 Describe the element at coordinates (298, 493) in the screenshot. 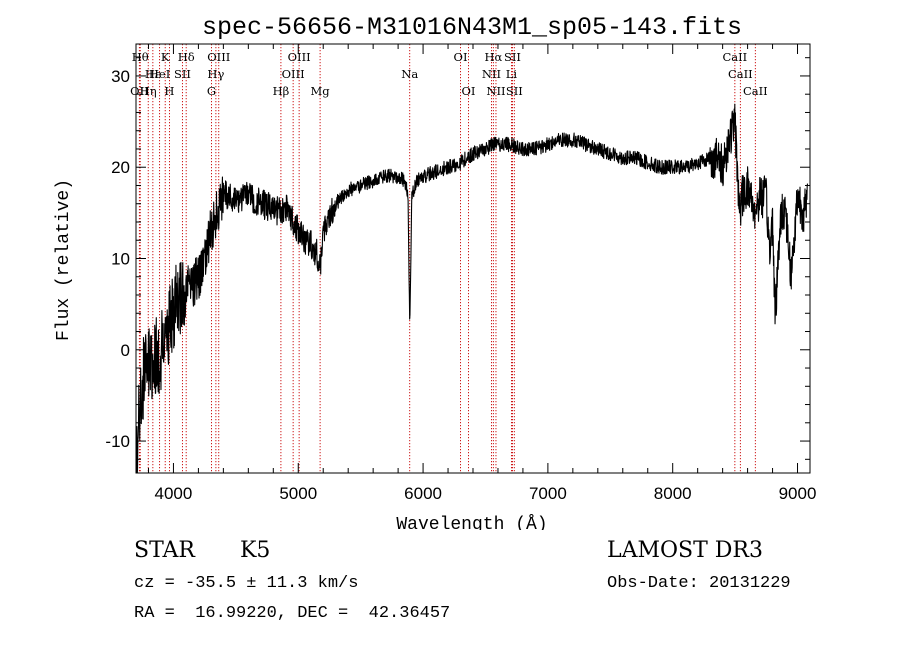

I see `x-tick-label: 5000` at that location.